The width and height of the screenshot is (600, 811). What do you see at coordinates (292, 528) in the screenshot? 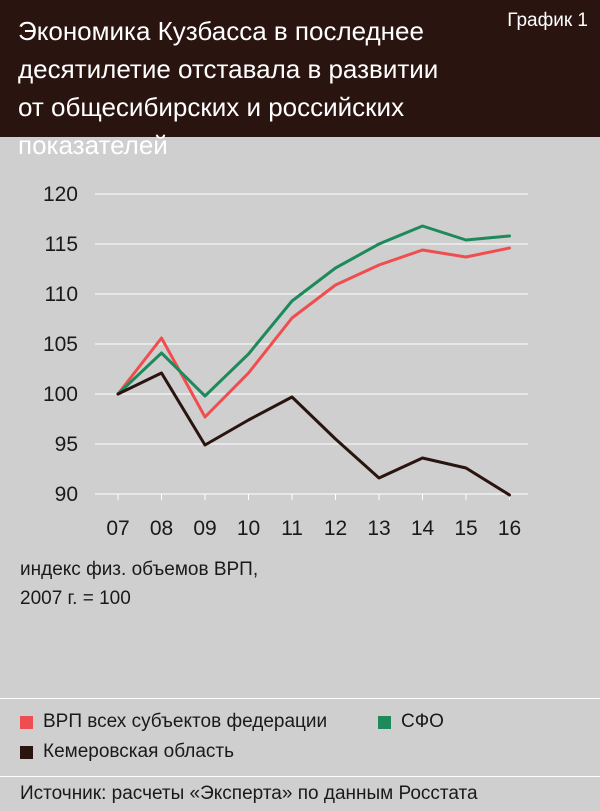
I see `x-tick-label: 11` at bounding box center [292, 528].